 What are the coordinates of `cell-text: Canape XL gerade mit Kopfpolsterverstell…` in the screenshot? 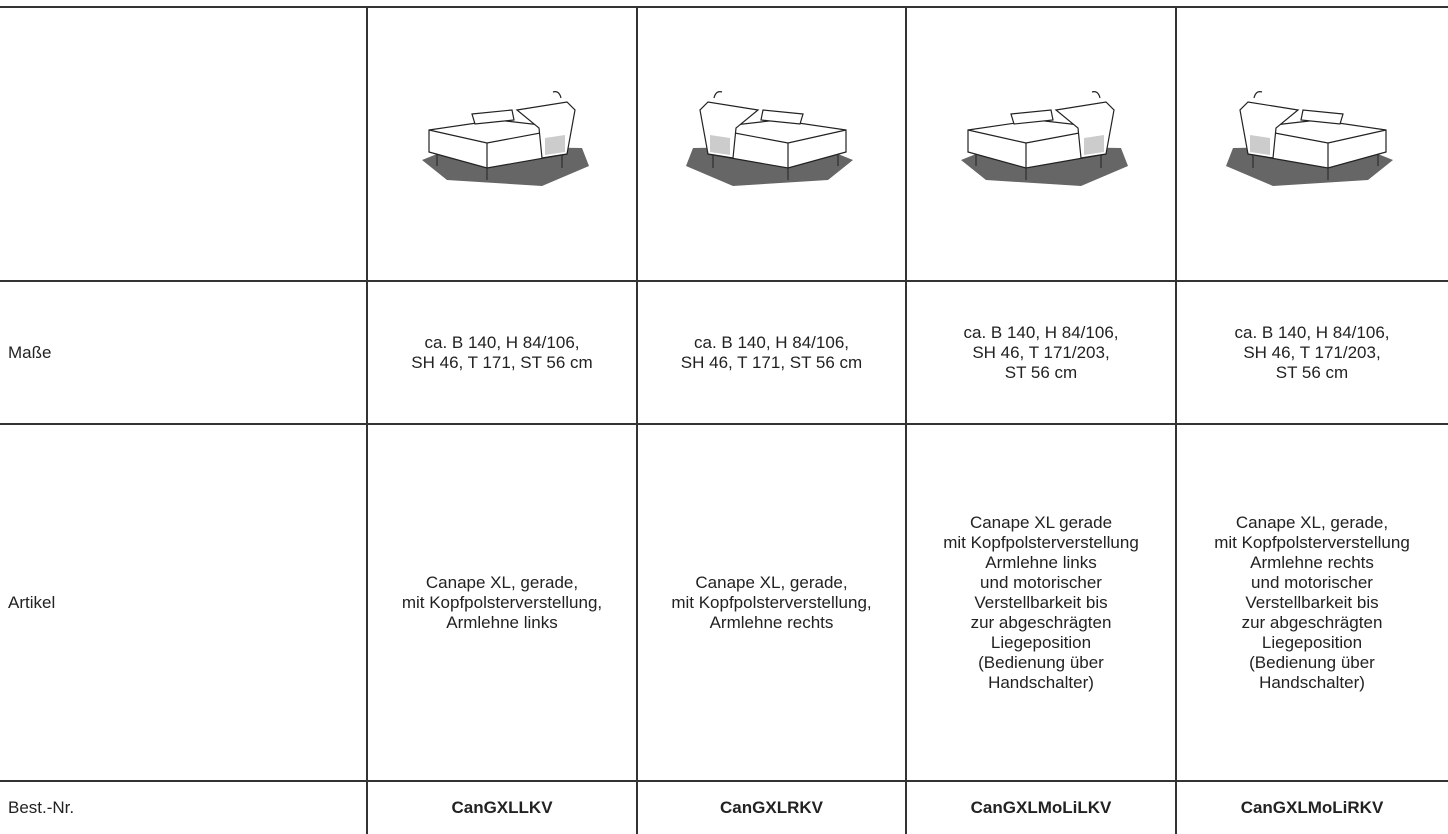 It's located at (1041, 602).